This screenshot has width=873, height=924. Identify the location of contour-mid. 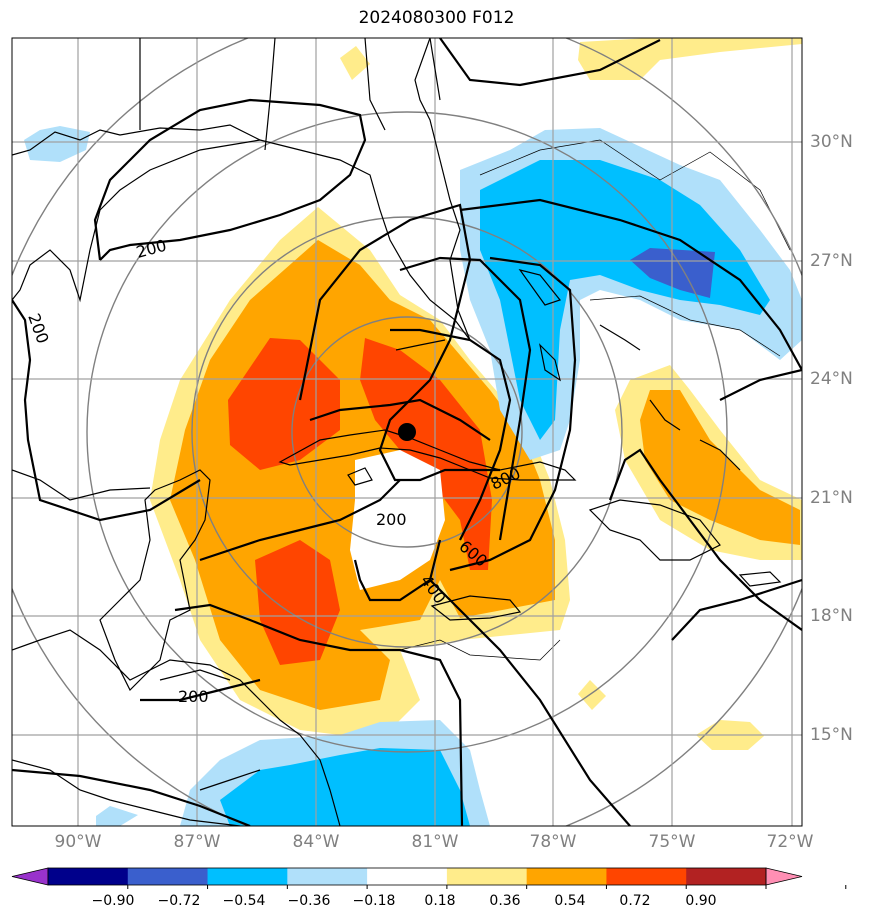
(300, 520).